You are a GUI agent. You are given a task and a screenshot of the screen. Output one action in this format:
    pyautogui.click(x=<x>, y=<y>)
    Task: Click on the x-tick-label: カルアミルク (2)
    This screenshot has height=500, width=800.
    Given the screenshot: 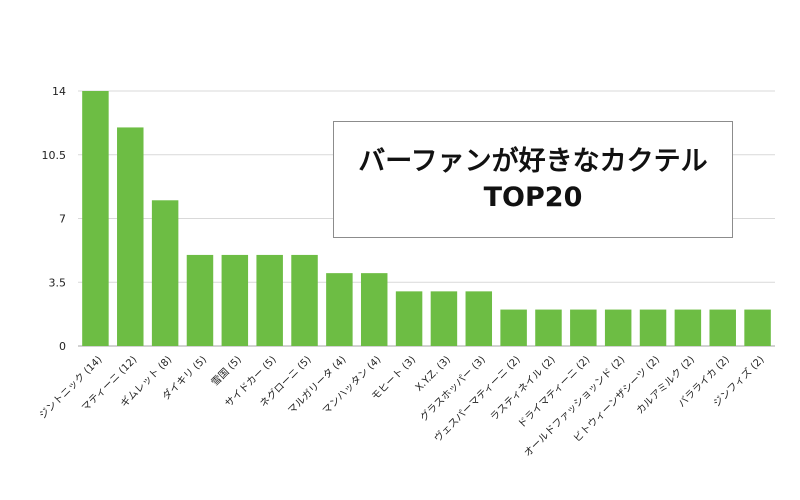 What is the action you would take?
    pyautogui.click(x=665, y=385)
    